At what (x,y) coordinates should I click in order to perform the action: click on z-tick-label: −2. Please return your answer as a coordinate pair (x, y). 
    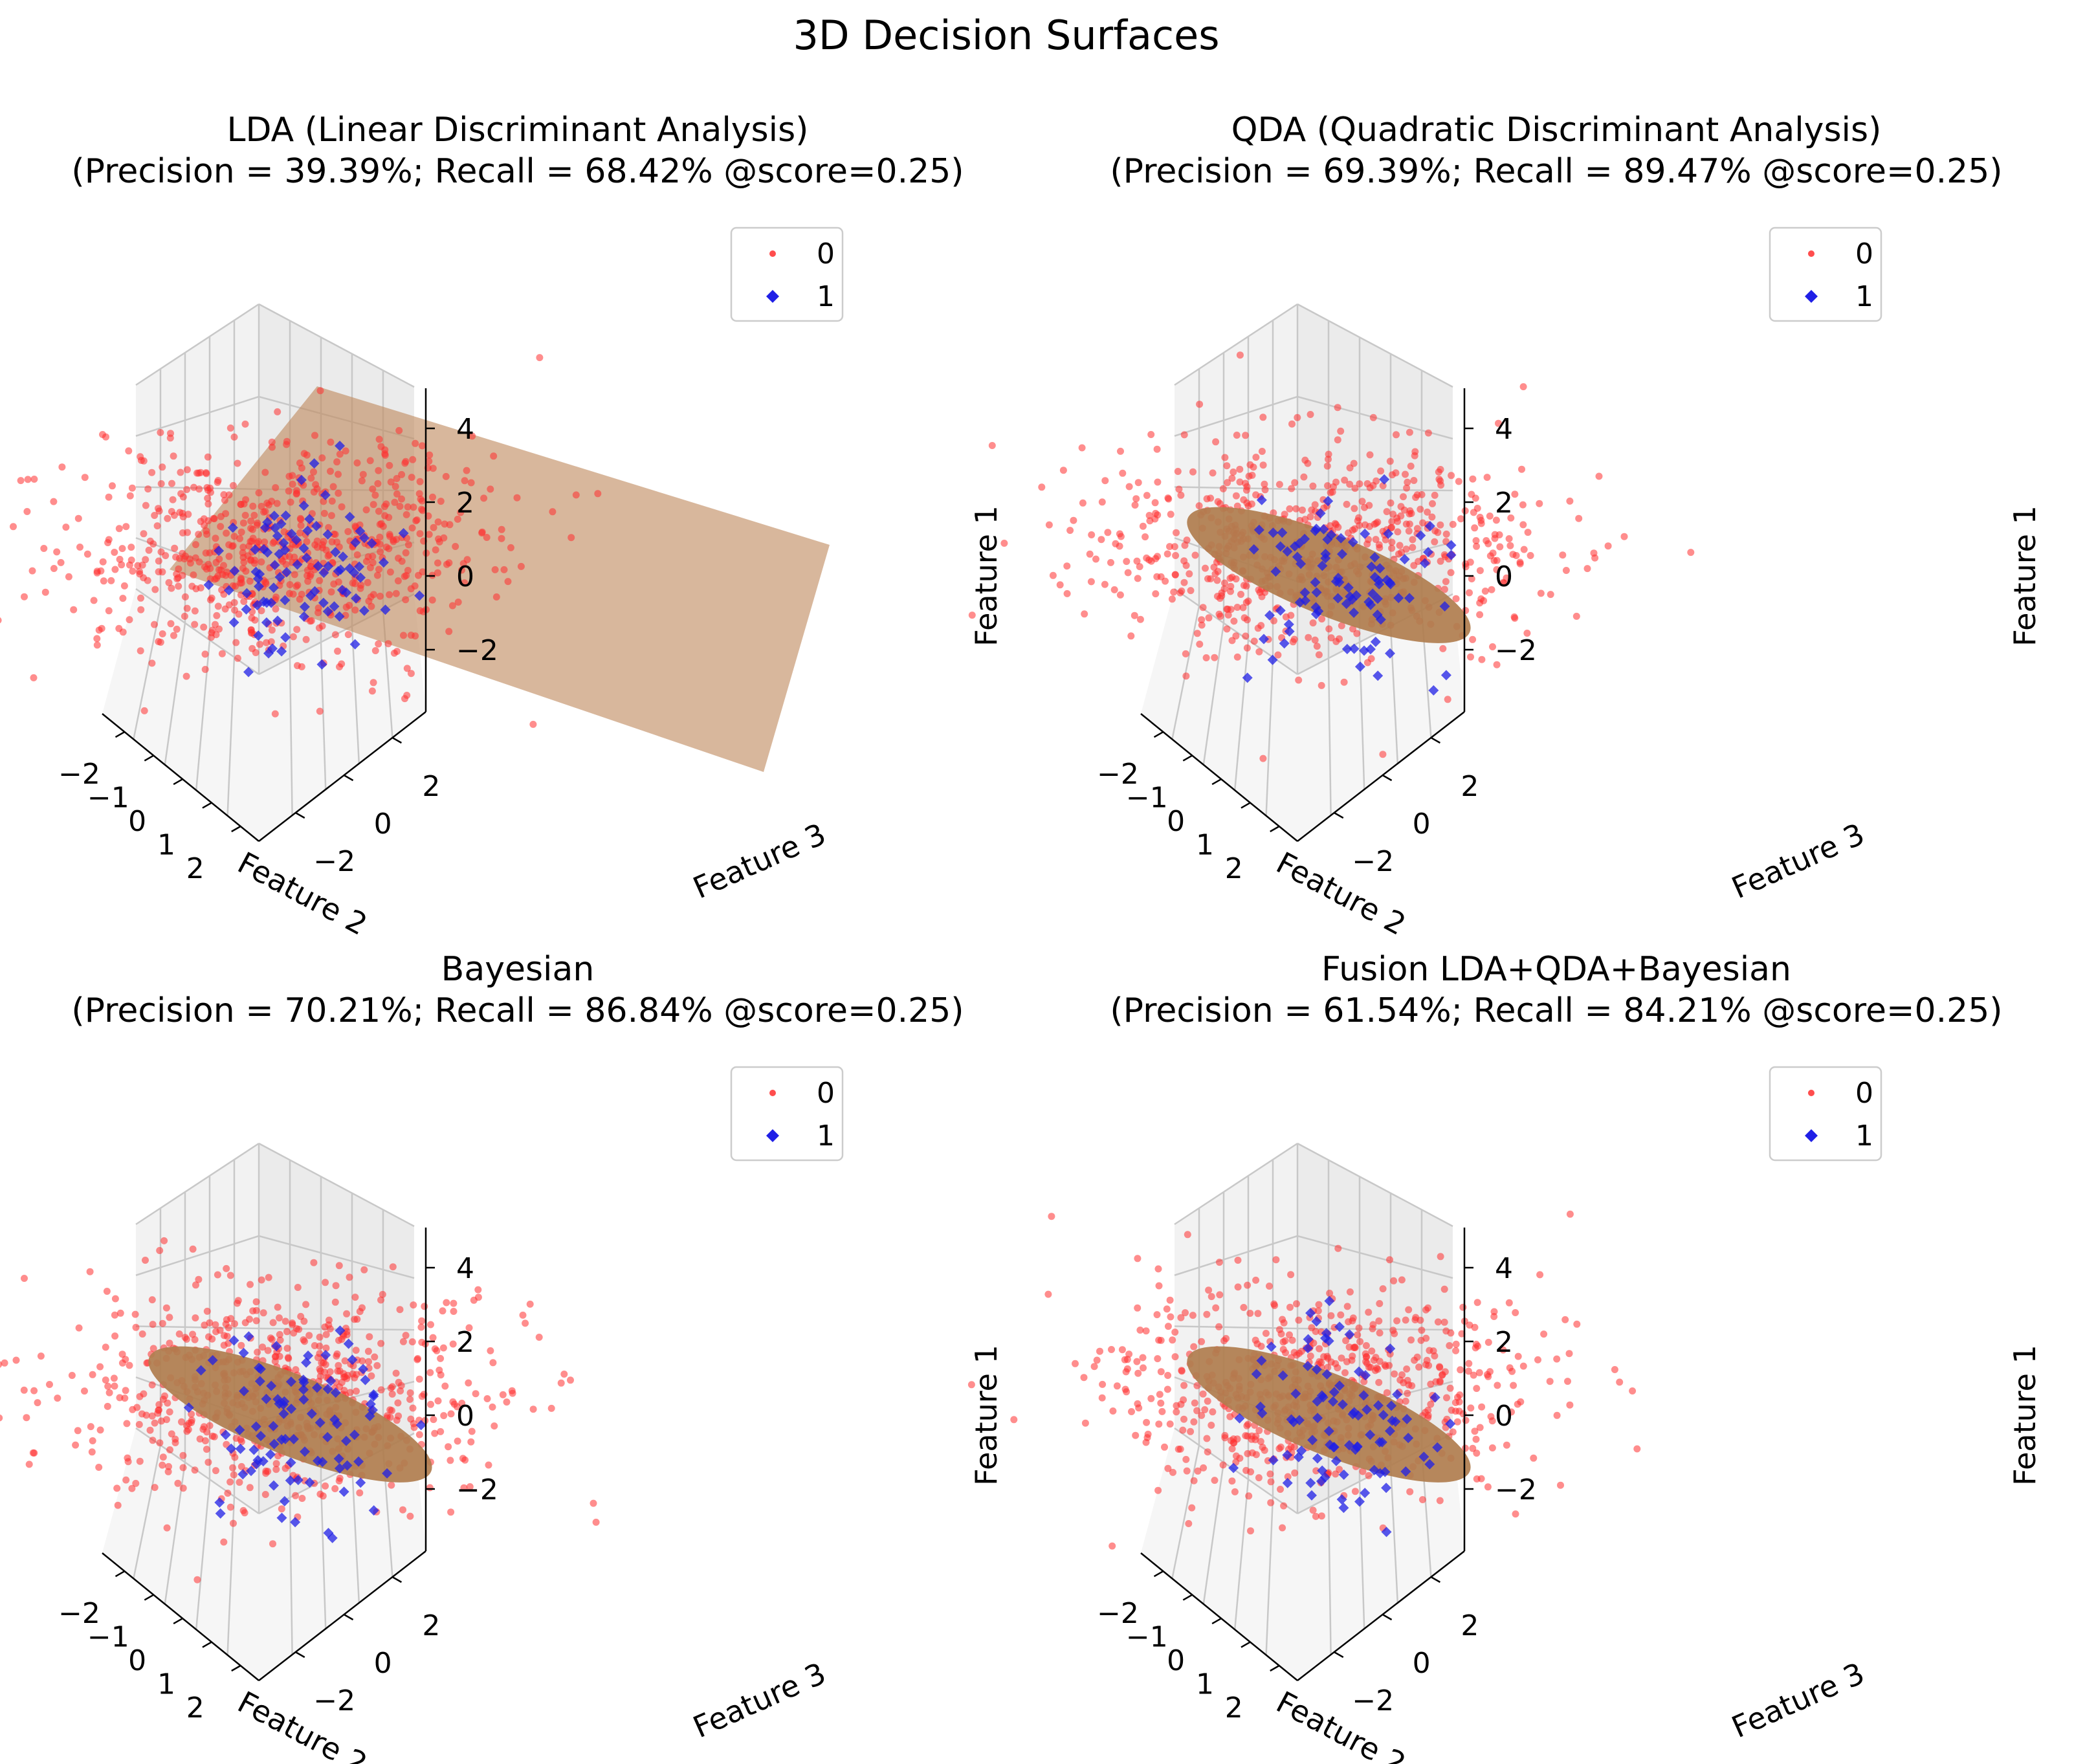
    Looking at the image, I should click on (477, 1489).